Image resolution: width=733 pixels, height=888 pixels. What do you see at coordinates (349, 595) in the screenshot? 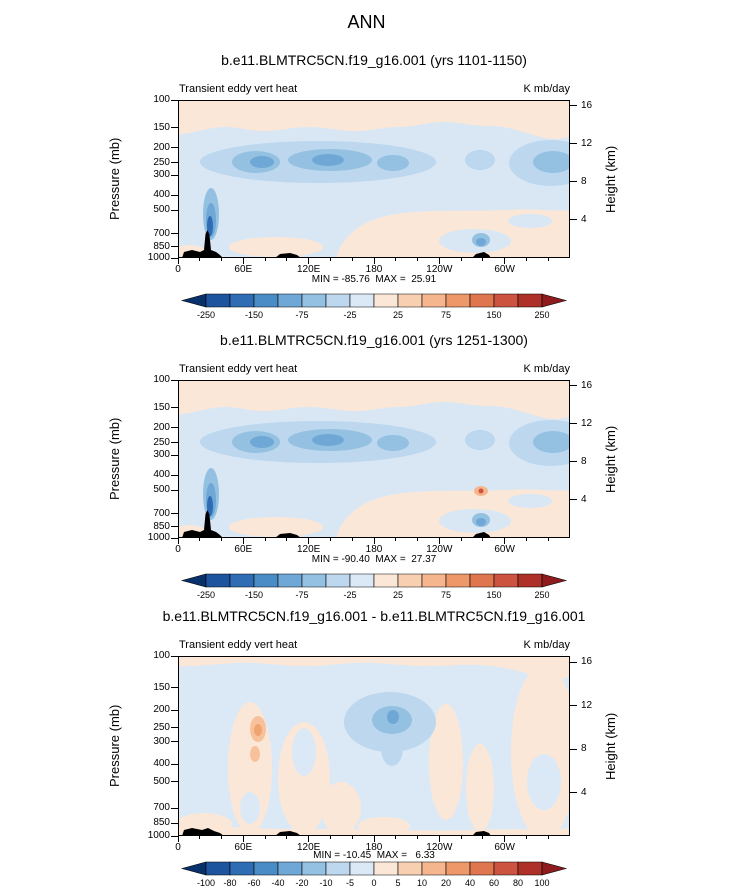
I see `colorbar-tick-label: -25` at bounding box center [349, 595].